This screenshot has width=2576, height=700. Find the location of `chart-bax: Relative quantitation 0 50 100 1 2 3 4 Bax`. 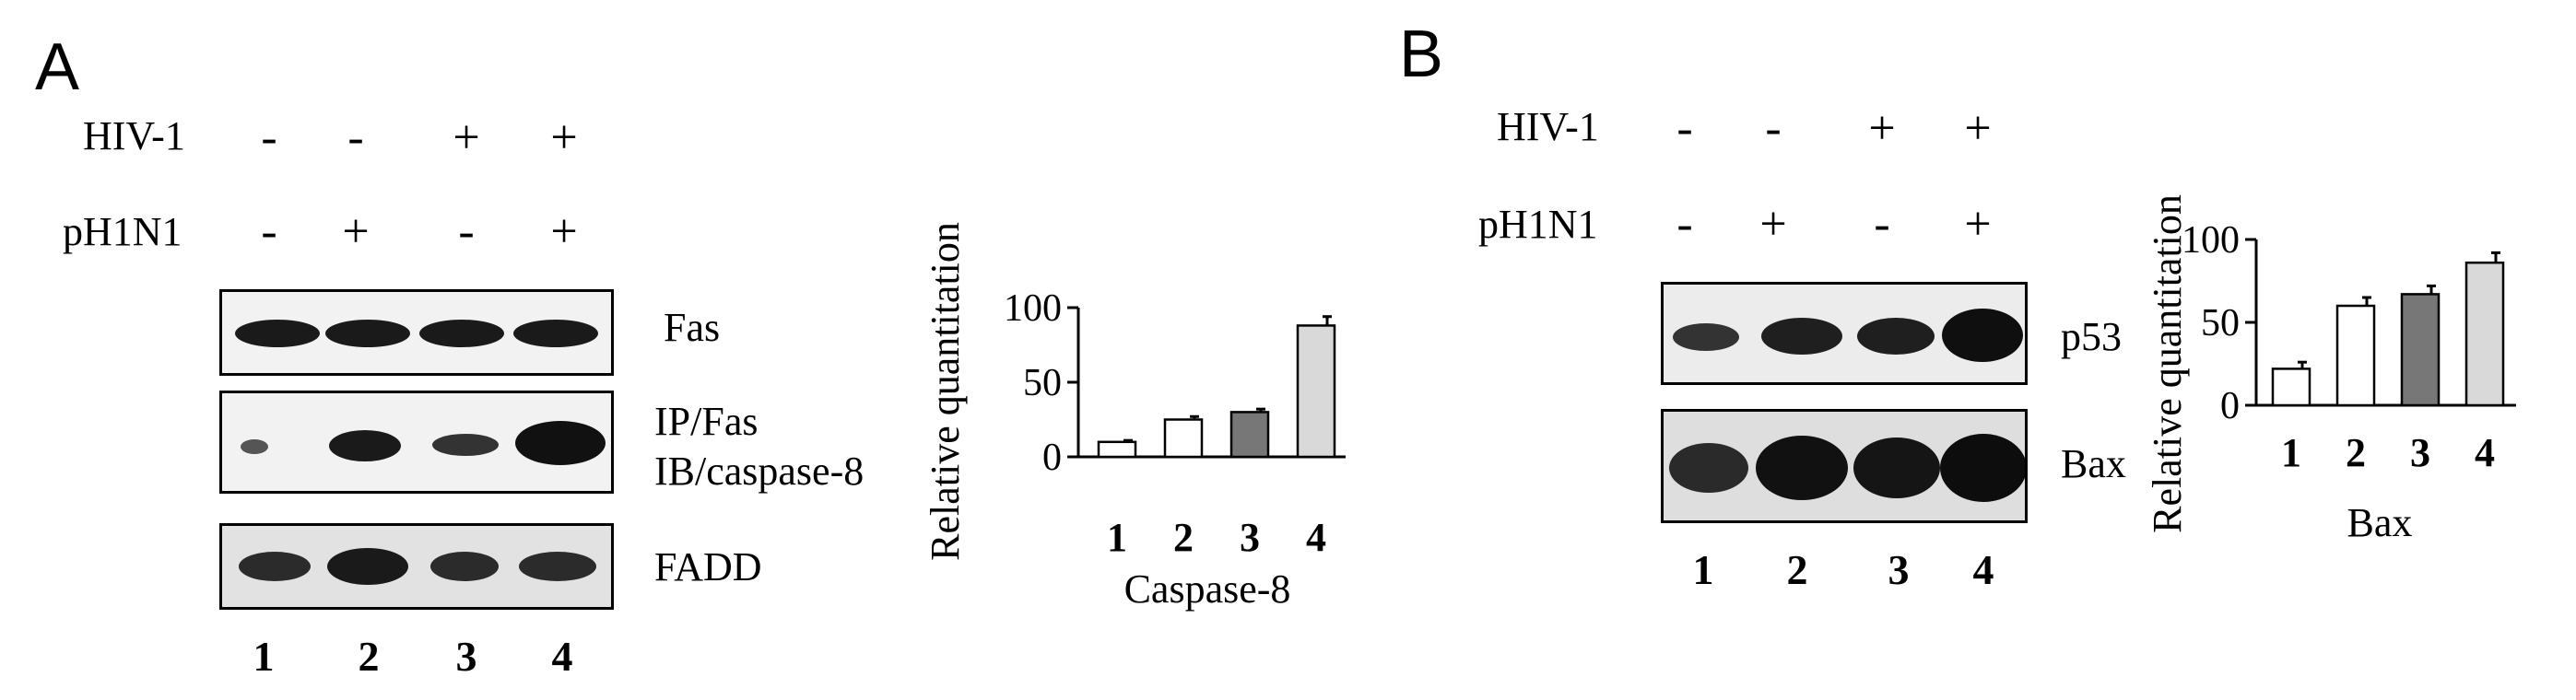

chart-bax: Relative quantitation 0 50 100 1 2 3 4 Bax is located at coordinates (2330, 369).